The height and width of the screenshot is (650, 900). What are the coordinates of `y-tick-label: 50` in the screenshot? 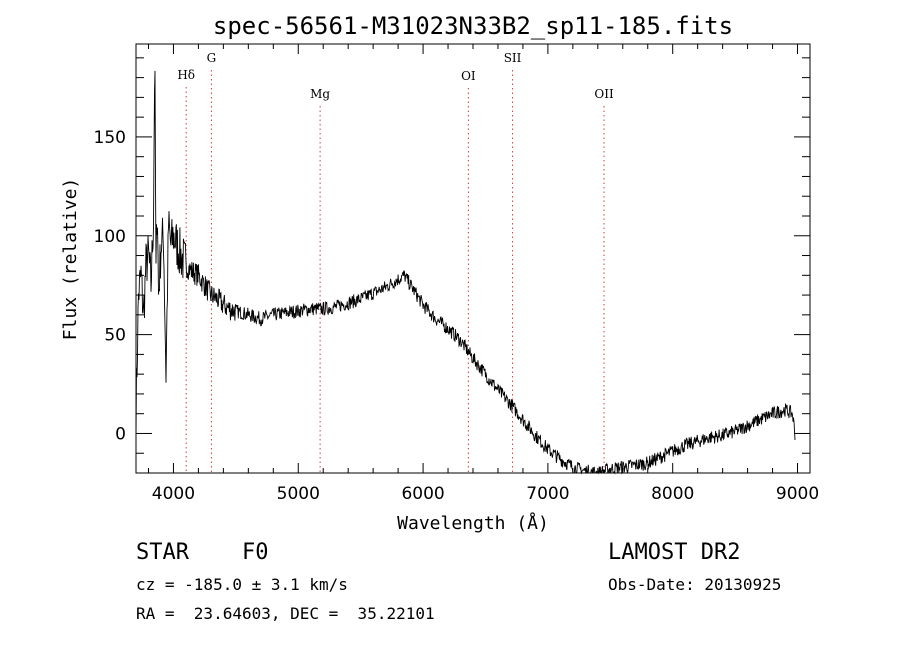 It's located at (115, 336).